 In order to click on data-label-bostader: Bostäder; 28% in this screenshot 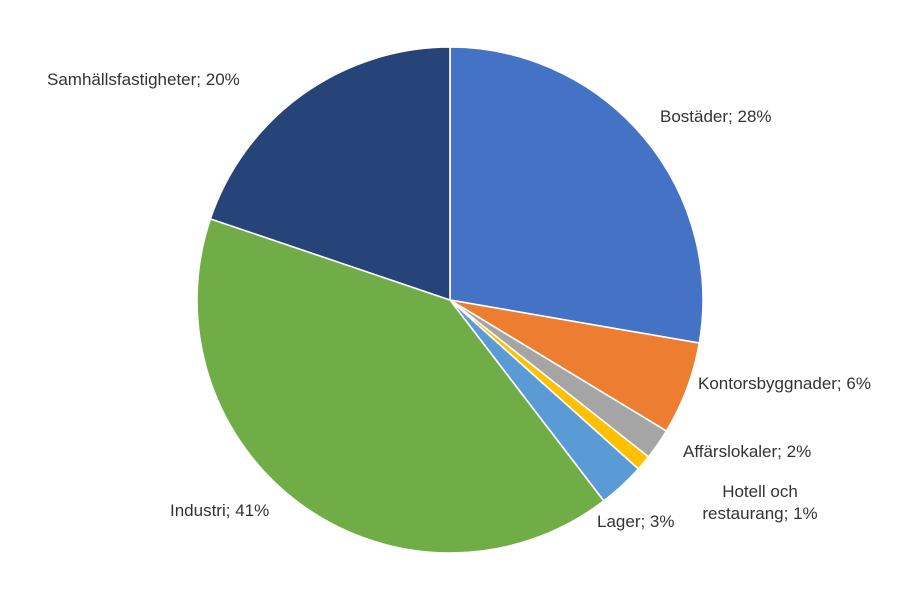, I will do `click(716, 116)`.